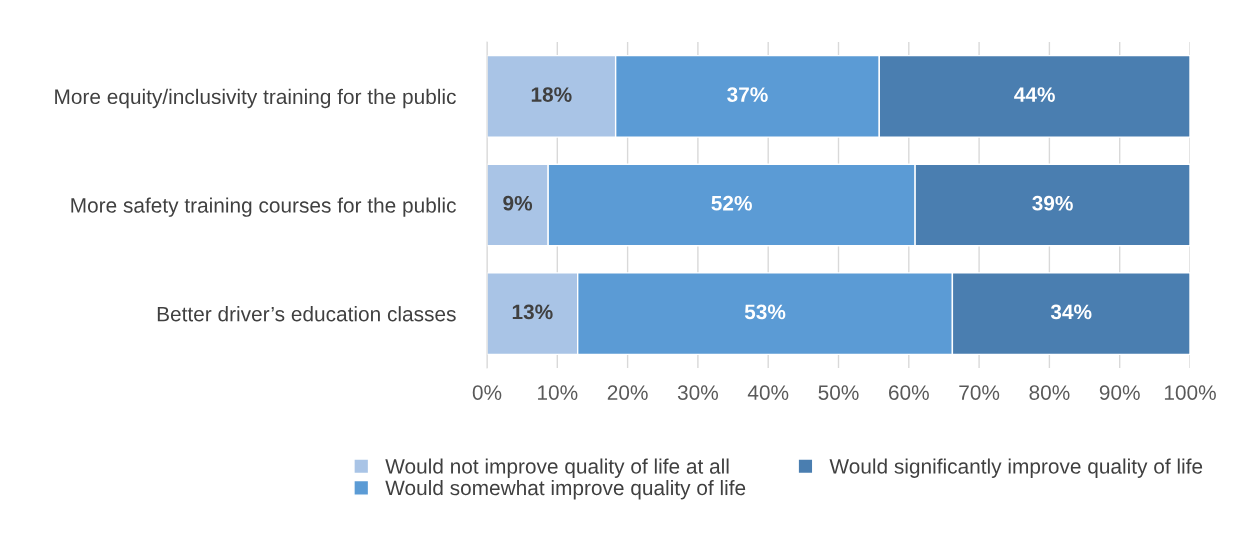  Describe the element at coordinates (731, 203) in the screenshot. I see `data-label: 52%` at that location.